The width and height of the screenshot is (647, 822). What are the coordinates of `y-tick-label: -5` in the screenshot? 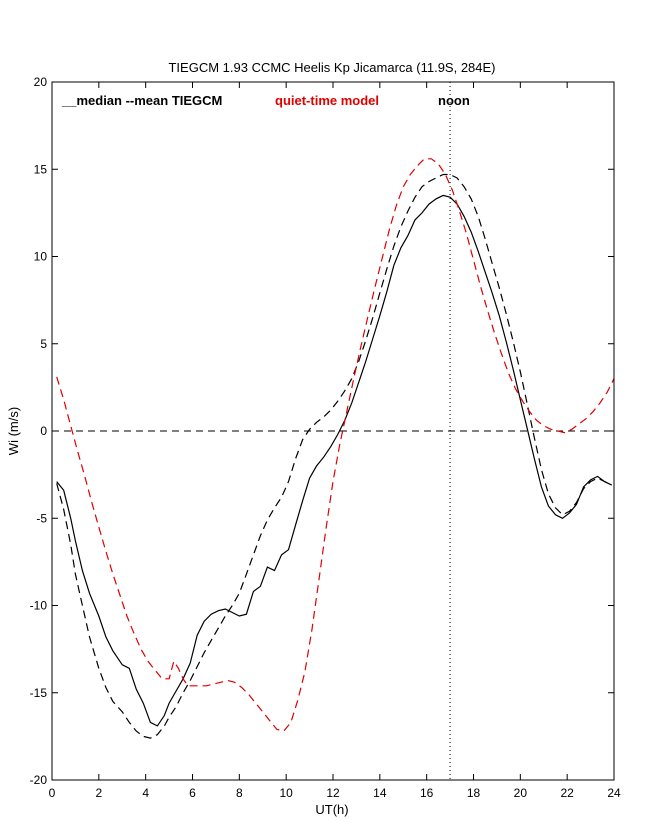 It's located at (41, 518).